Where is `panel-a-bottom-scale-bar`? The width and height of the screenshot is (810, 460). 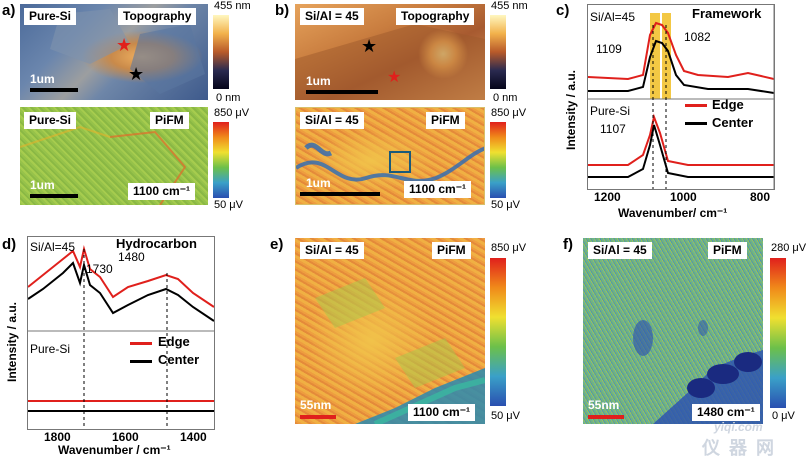
panel-a-bottom-scale-bar is located at coordinates (54, 196).